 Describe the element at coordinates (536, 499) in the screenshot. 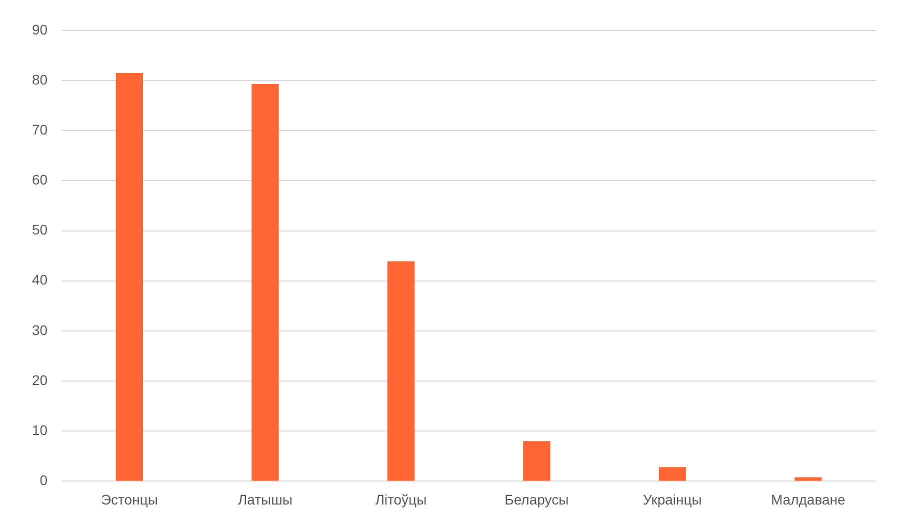

I see `x-tick-label: Беларусы` at that location.